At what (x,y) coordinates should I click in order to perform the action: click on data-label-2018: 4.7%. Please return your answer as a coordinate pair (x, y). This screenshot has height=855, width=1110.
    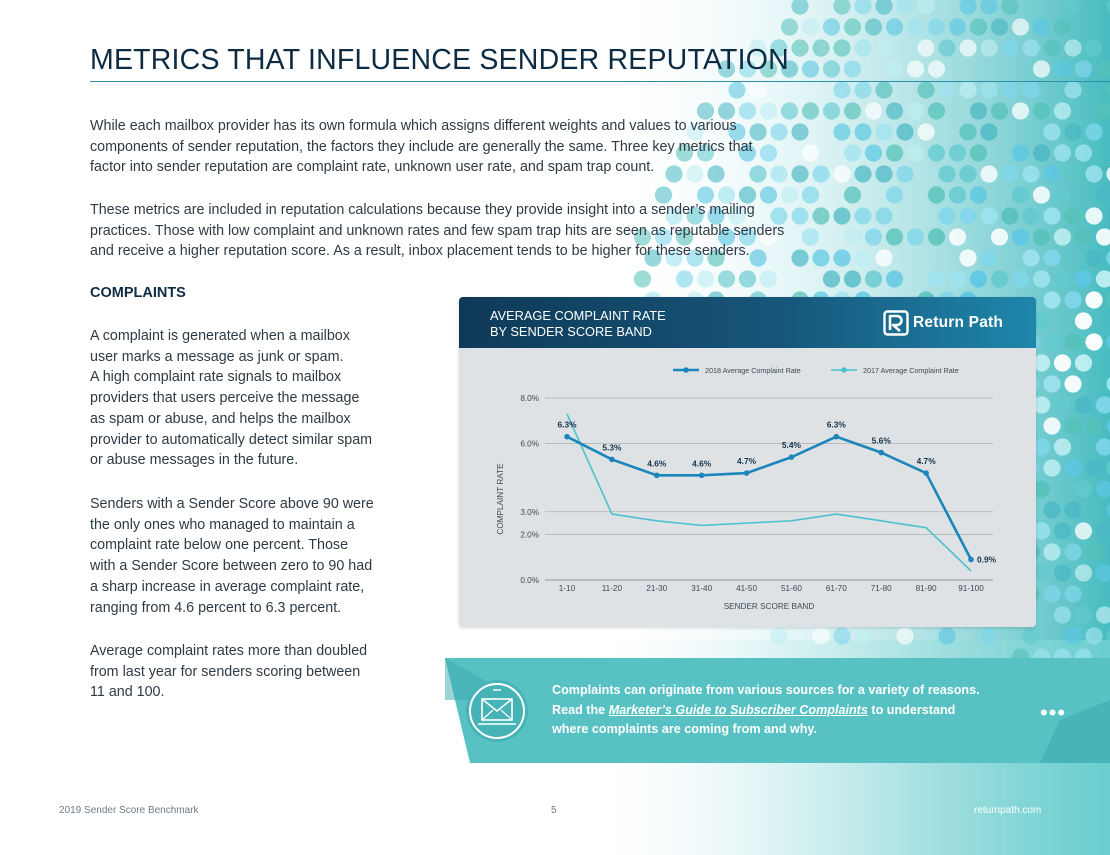
    Looking at the image, I should click on (927, 461).